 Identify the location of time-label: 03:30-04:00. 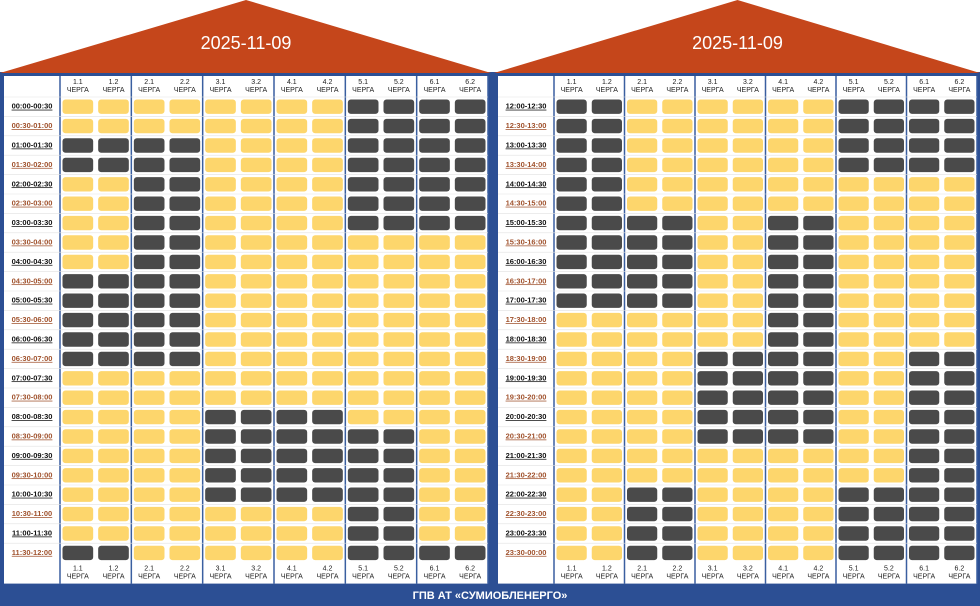
(32, 241).